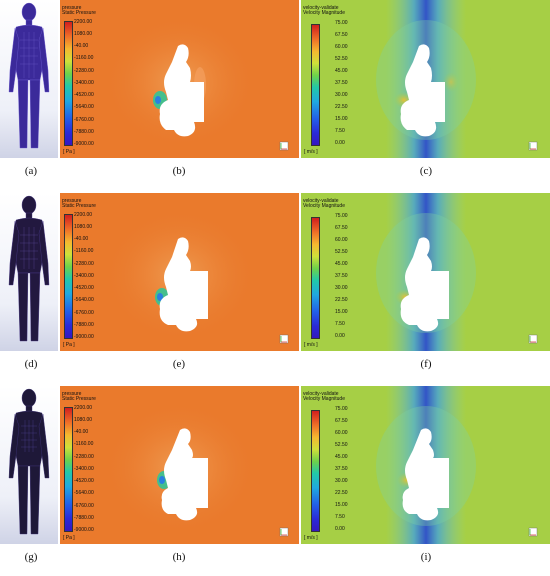 Image resolution: width=550 pixels, height=576 pixels. What do you see at coordinates (29, 79) in the screenshot?
I see `mannequin-mesh-thumbnail` at bounding box center [29, 79].